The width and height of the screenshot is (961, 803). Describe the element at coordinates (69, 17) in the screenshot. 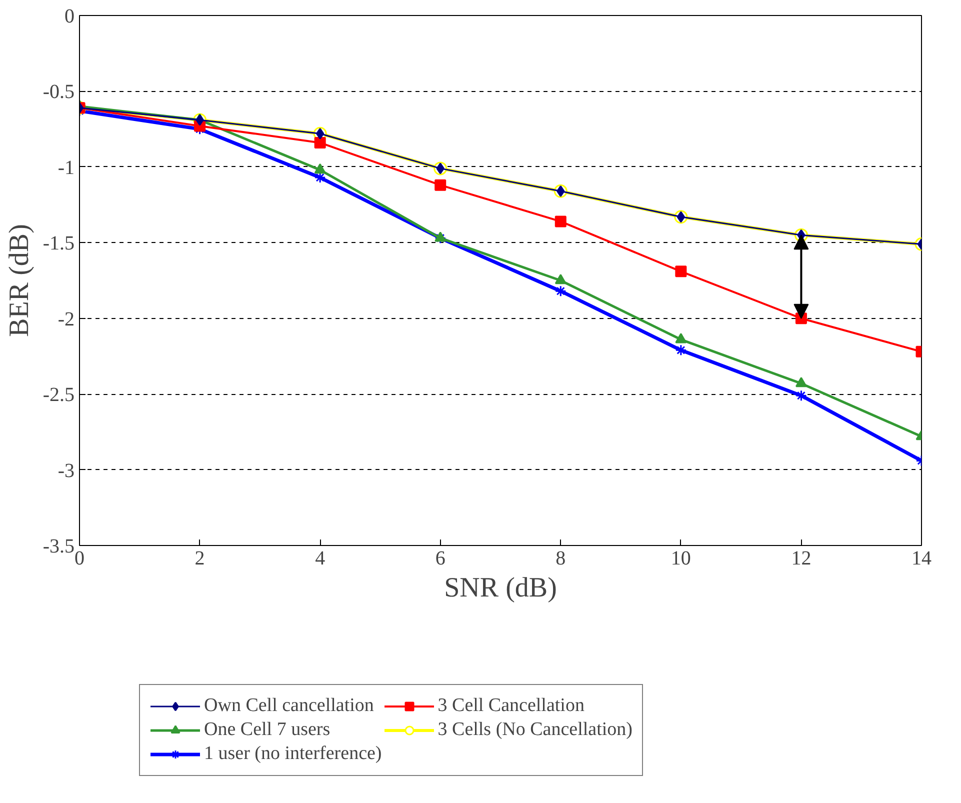

I see `y-tick-label: 0` at that location.